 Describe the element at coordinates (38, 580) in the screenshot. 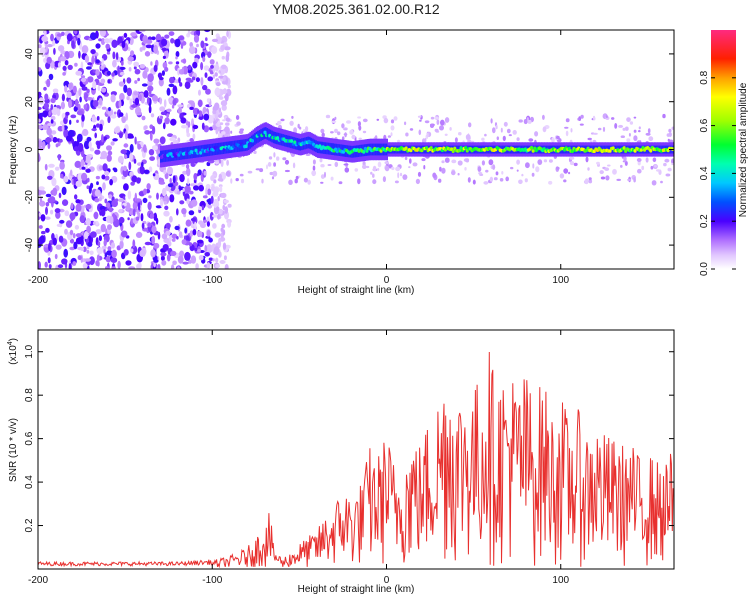

I see `x-tick-label: -200` at that location.